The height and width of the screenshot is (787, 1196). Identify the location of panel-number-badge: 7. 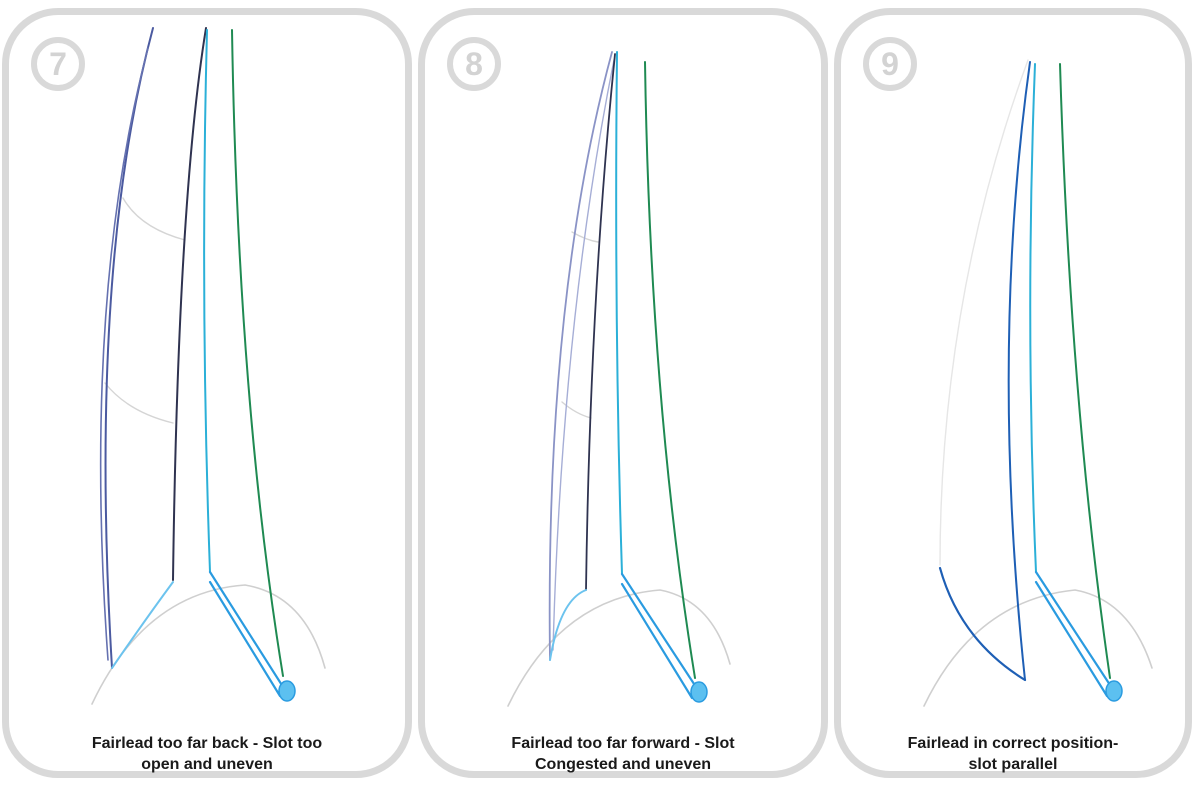
(58, 64).